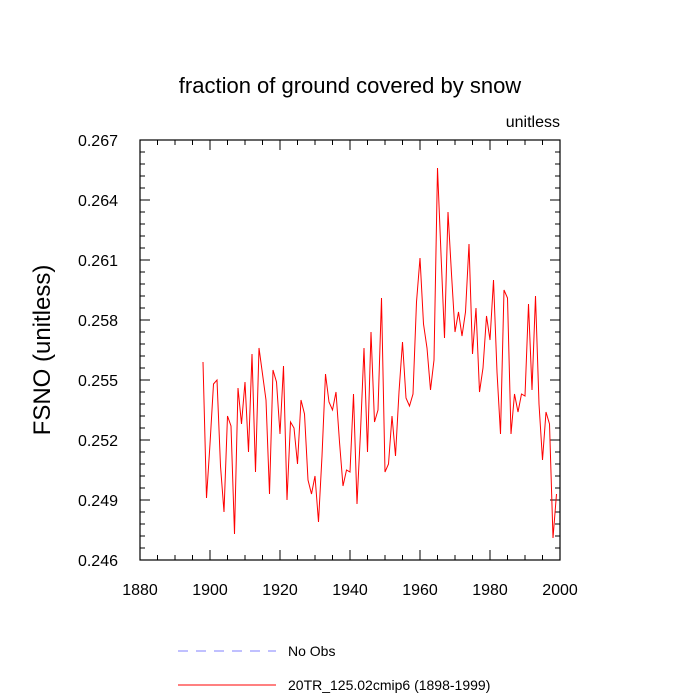 This screenshot has height=700, width=700. What do you see at coordinates (350, 85) in the screenshot?
I see `chart-title: fraction of ground covered by snow` at bounding box center [350, 85].